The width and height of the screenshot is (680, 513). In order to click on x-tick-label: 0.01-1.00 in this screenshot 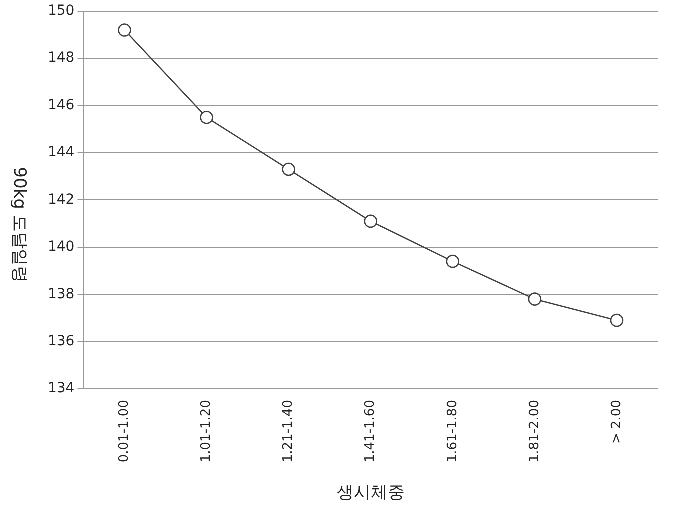, I will do `click(124, 431)`.